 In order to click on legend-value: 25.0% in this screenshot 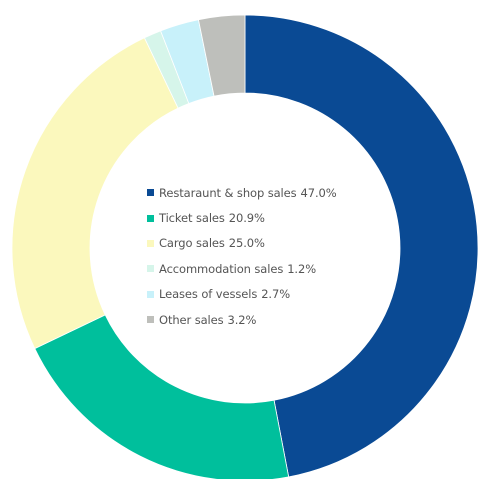, I will do `click(246, 243)`.